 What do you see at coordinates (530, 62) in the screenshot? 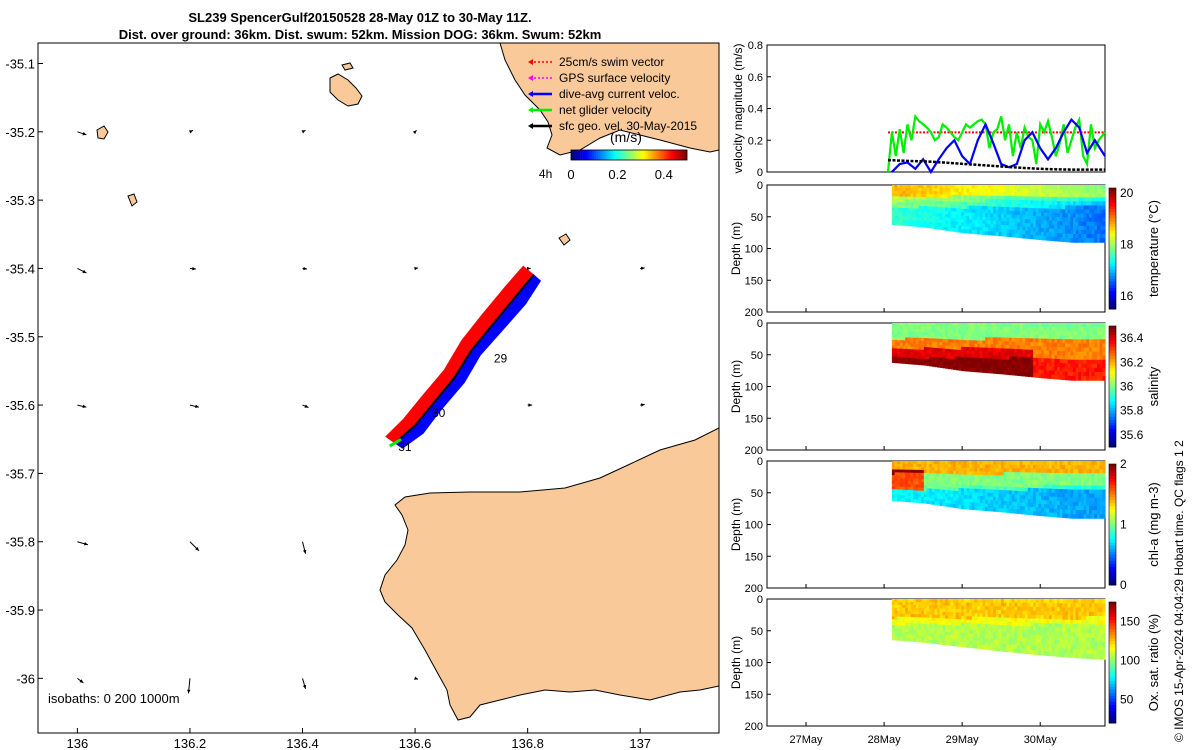
I see `legend-arrowhead` at bounding box center [530, 62].